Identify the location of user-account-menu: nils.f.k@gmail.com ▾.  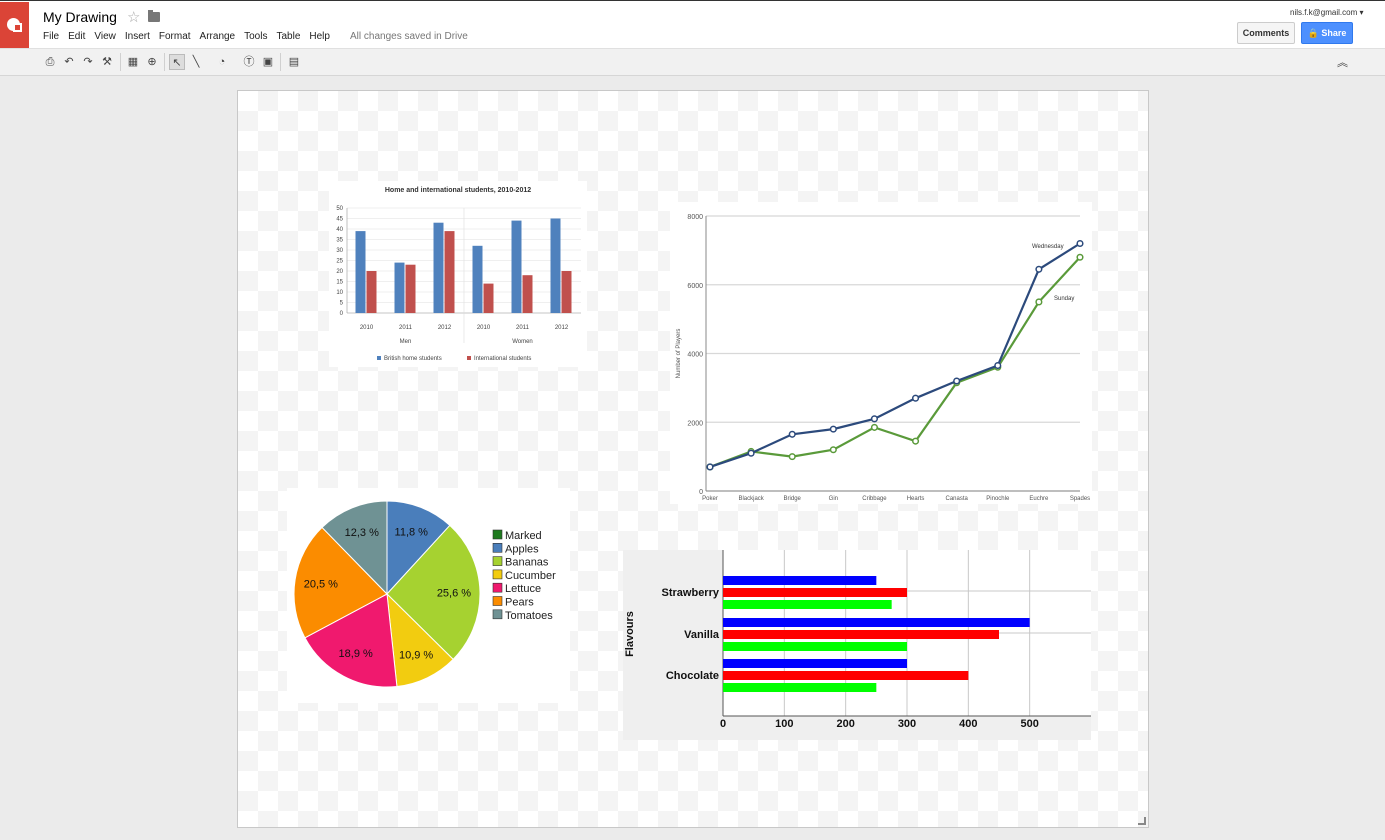
(1327, 12).